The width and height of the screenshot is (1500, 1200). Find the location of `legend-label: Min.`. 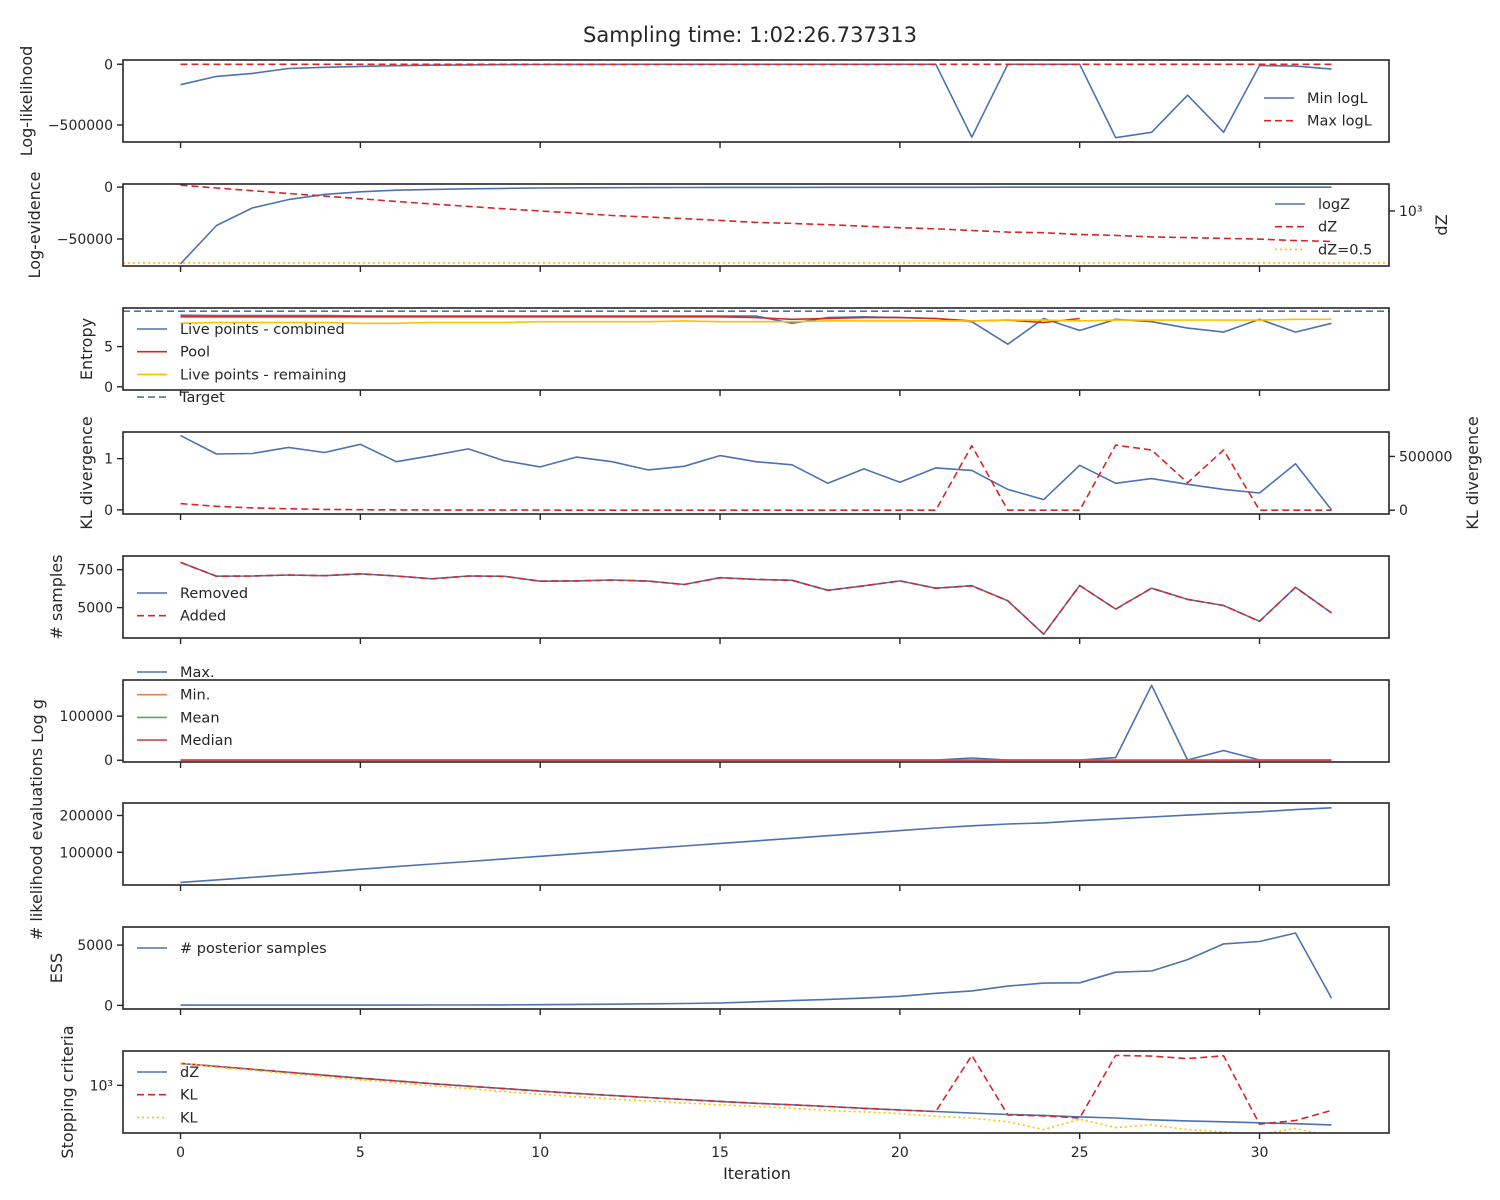

legend-label: Min. is located at coordinates (195, 696).